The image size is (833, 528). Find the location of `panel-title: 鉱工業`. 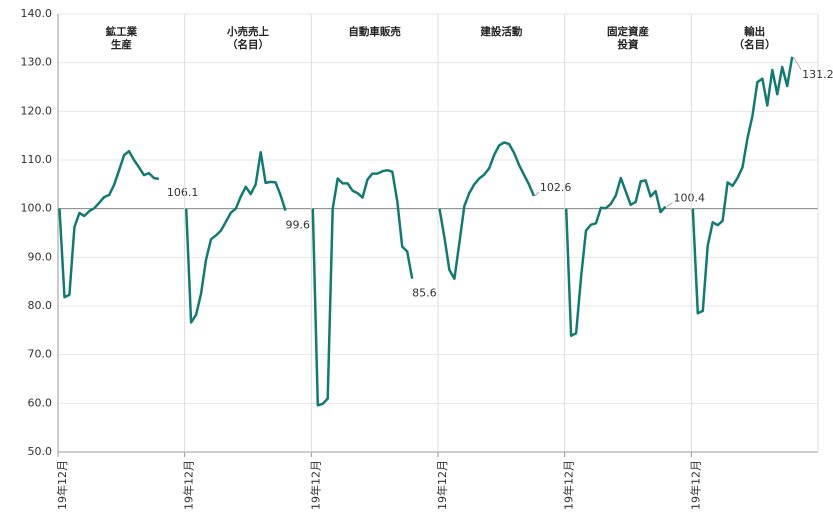

panel-title: 鉱工業 is located at coordinates (122, 31).